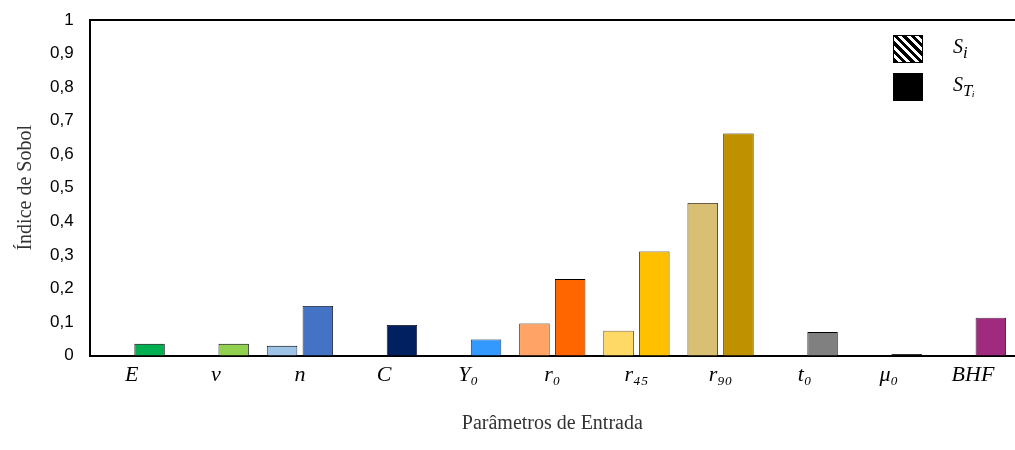 This screenshot has width=1015, height=450. I want to click on y-tick-label: 0,8, so click(61, 86).